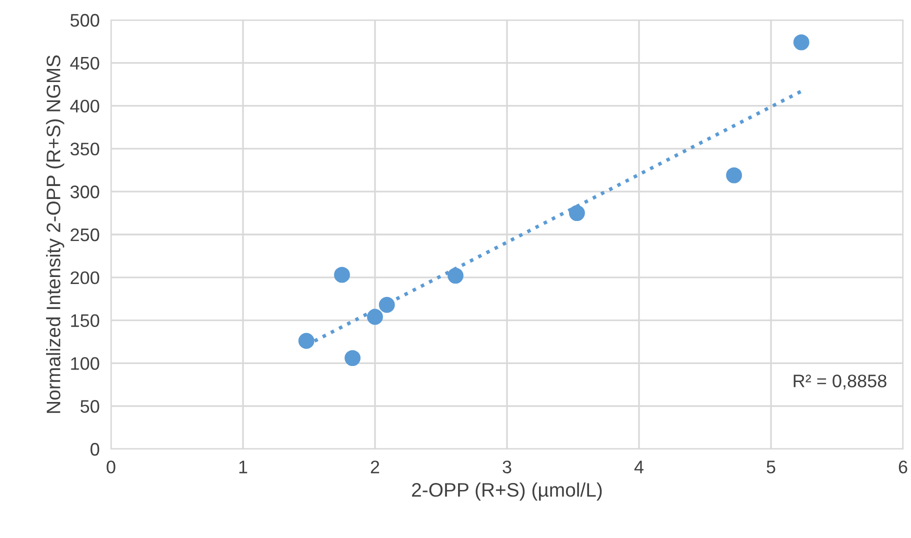 This screenshot has width=911, height=538. Describe the element at coordinates (840, 382) in the screenshot. I see `annotation: R² = 0,8858` at that location.